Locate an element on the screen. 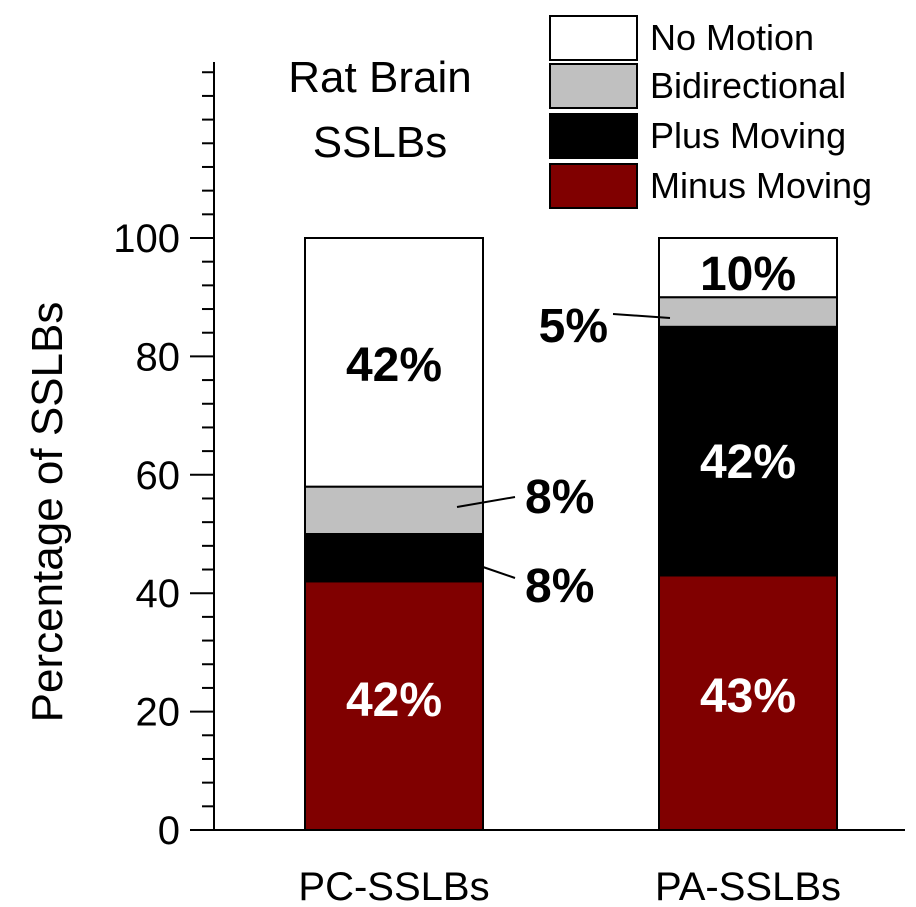 The width and height of the screenshot is (916, 907). legend-label-no-motion: No Motion is located at coordinates (732, 37).